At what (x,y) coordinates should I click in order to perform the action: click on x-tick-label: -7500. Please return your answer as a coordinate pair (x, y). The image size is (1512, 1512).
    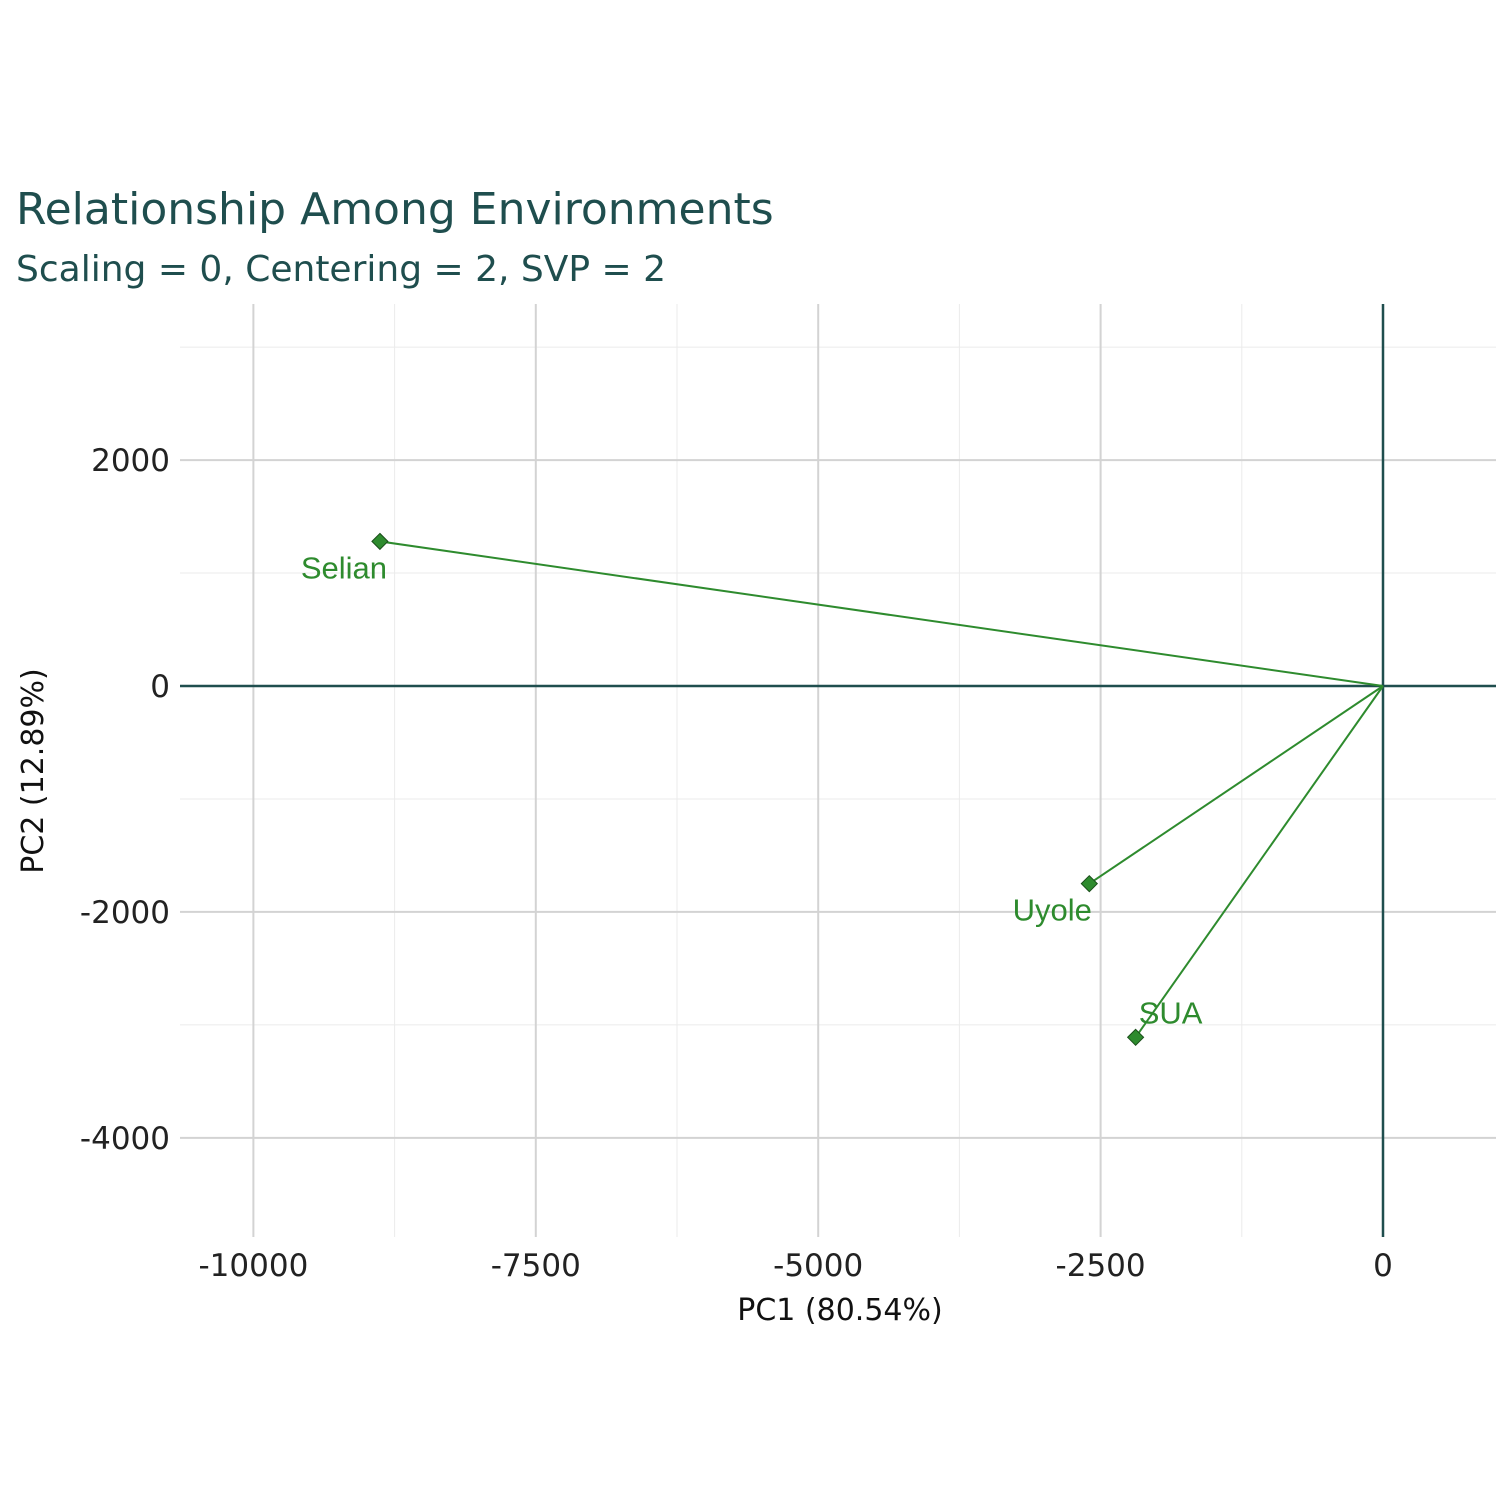
    Looking at the image, I should click on (536, 1266).